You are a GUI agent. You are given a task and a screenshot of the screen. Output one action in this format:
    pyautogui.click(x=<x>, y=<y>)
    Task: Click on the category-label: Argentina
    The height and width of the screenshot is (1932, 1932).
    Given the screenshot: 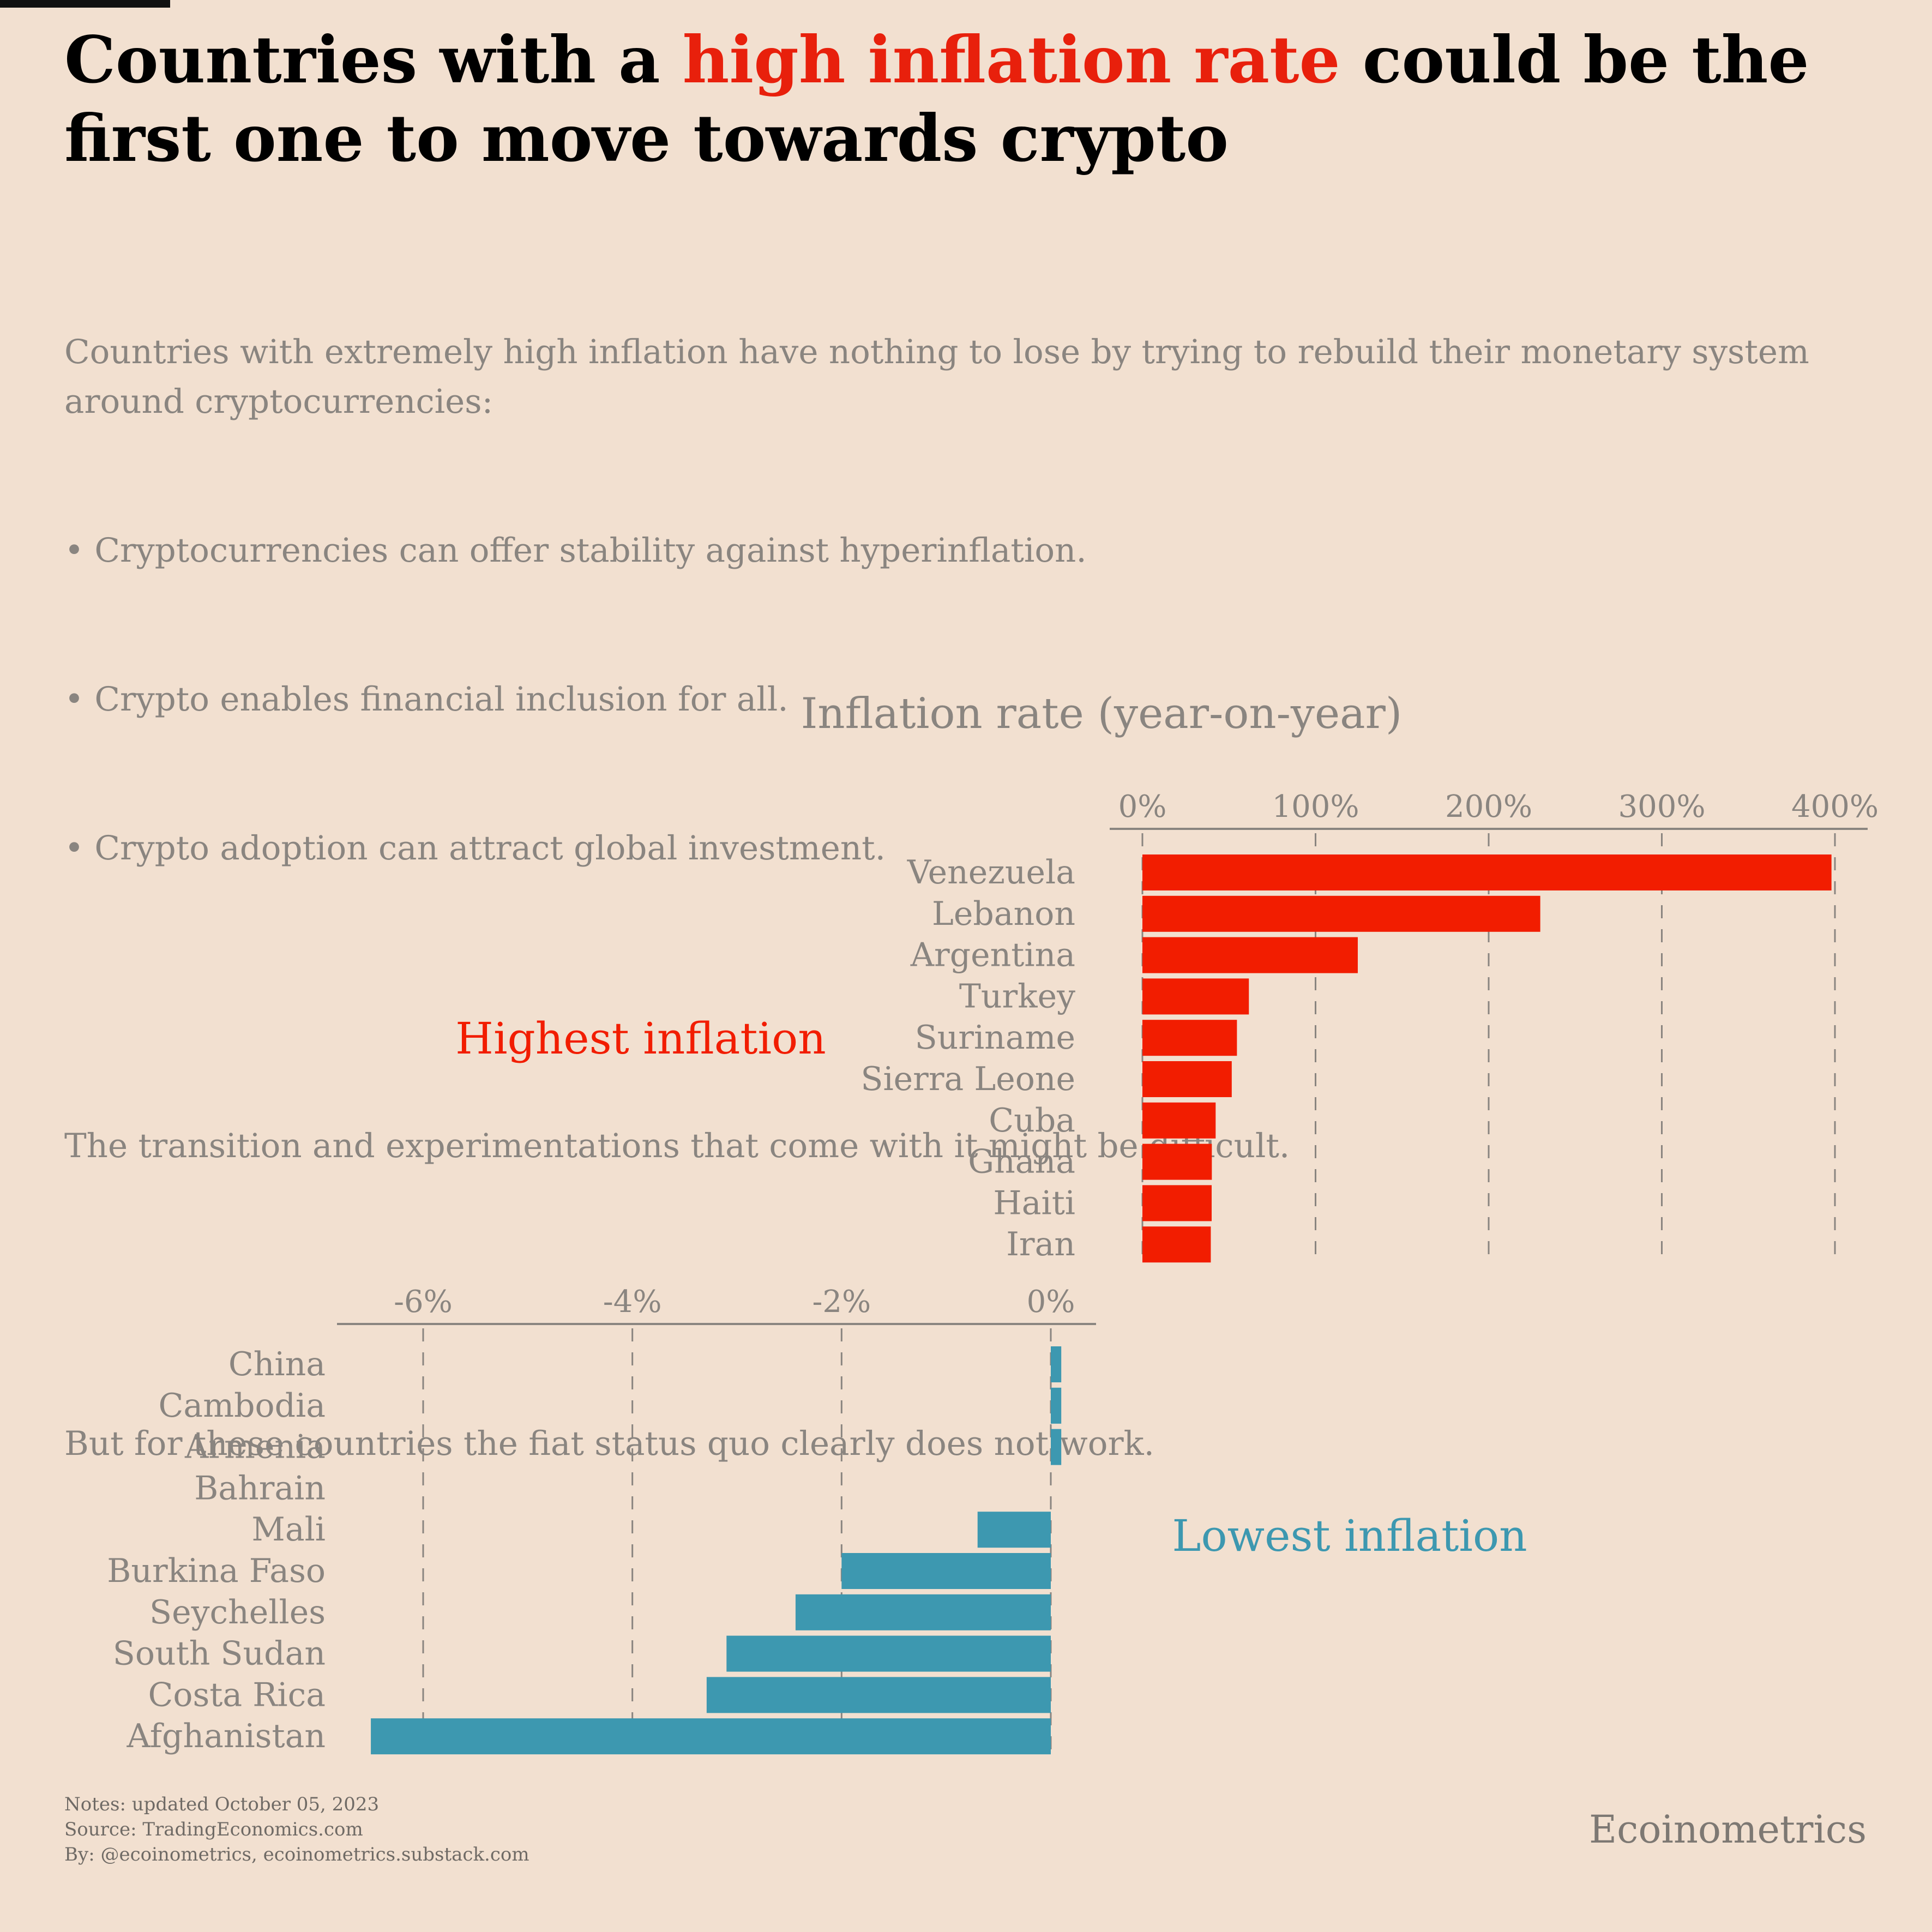 What is the action you would take?
    pyautogui.click(x=992, y=955)
    